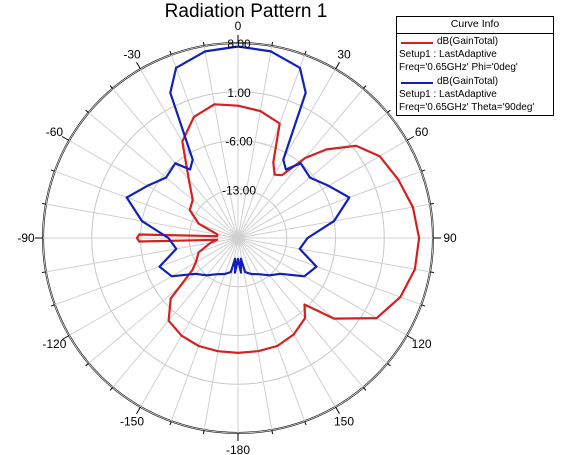 This screenshot has height=455, width=562. I want to click on angle-tick-label: 150, so click(344, 422).